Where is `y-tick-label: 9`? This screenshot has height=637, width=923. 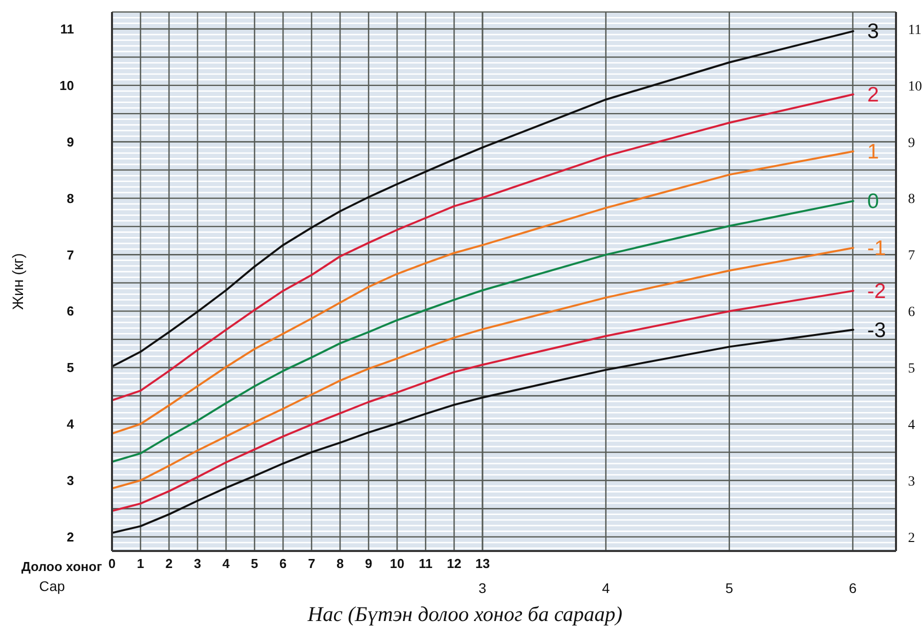
y-tick-label: 9 is located at coordinates (70, 142).